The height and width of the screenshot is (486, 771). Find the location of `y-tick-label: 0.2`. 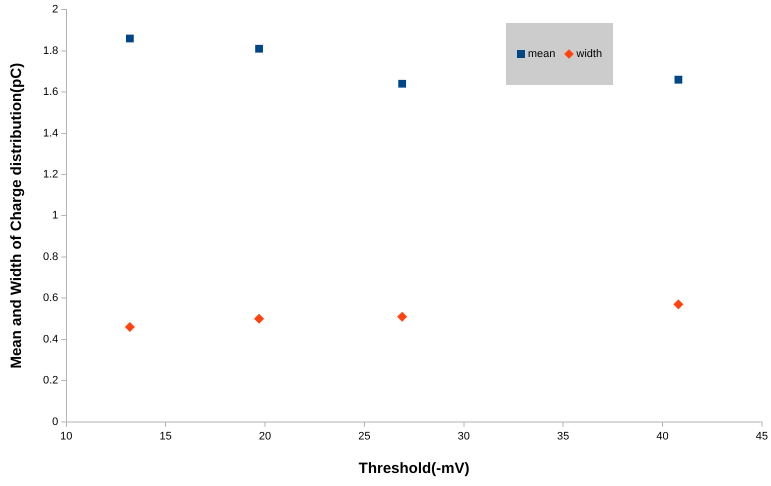

y-tick-label: 0.2 is located at coordinates (50, 380).